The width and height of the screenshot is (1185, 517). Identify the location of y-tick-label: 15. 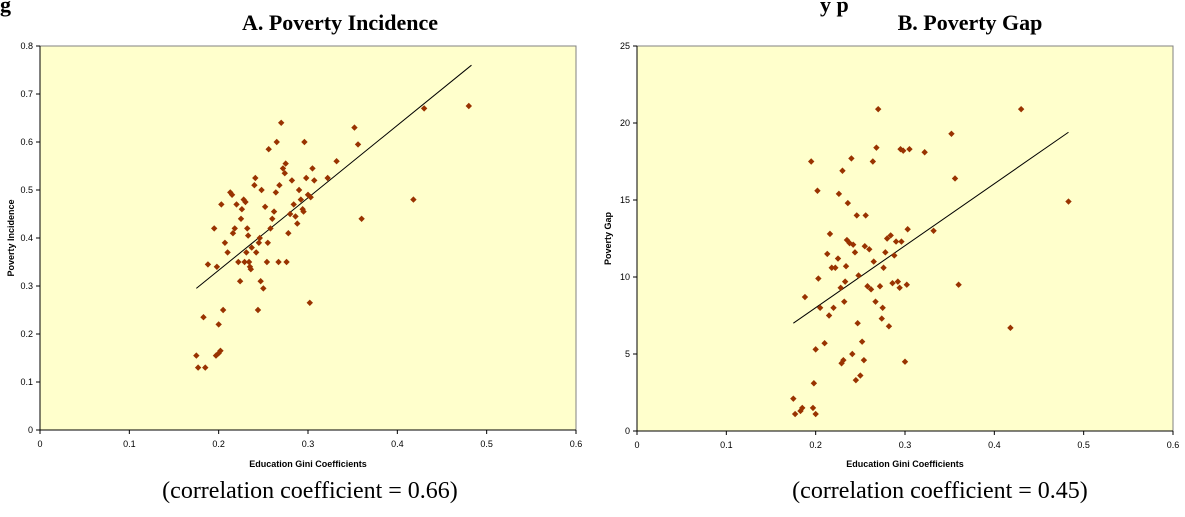
(625, 200).